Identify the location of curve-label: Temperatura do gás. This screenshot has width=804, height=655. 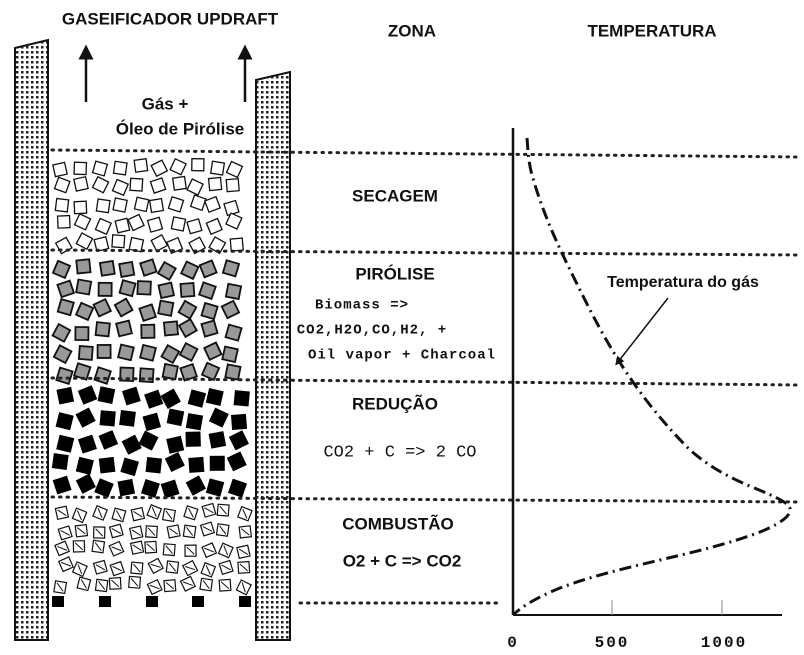
(683, 282).